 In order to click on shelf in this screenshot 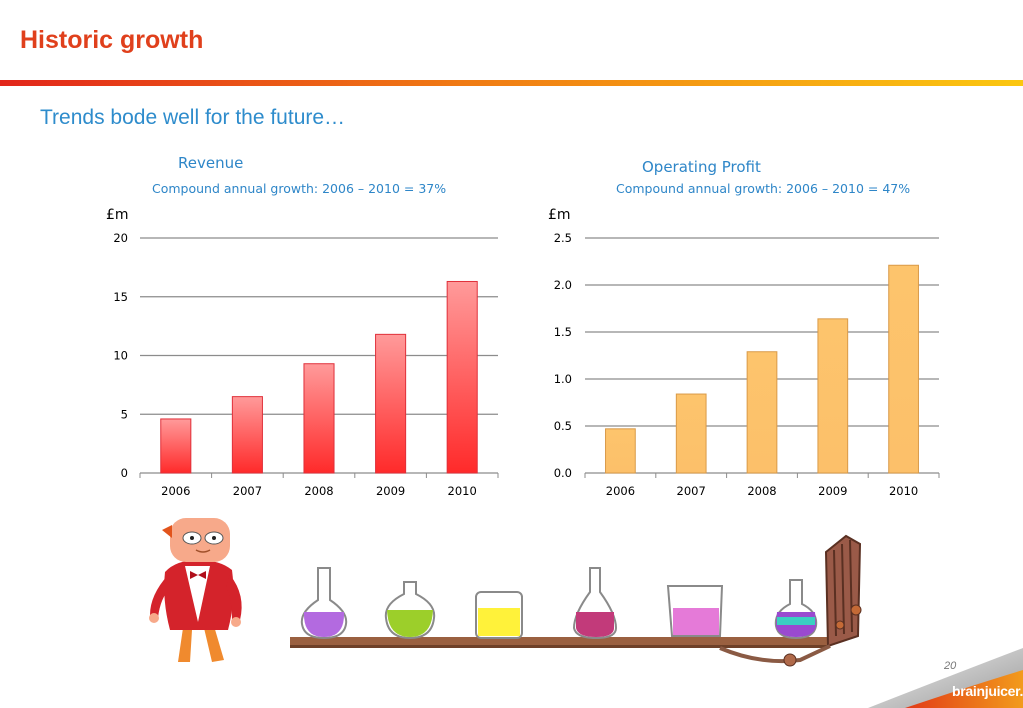, I will do `click(560, 642)`.